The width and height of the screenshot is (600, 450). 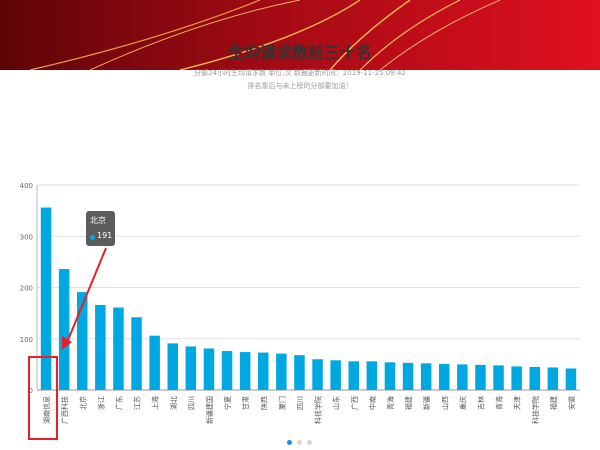 What do you see at coordinates (26, 186) in the screenshot?
I see `y-tick-label: 400` at bounding box center [26, 186].